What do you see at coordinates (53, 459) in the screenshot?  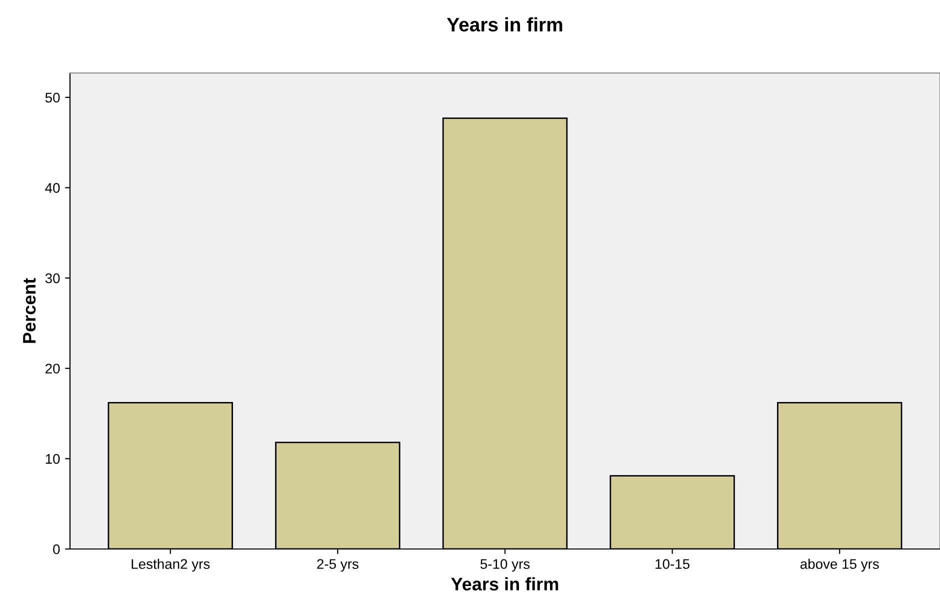 I see `y-tick-label: 10` at bounding box center [53, 459].